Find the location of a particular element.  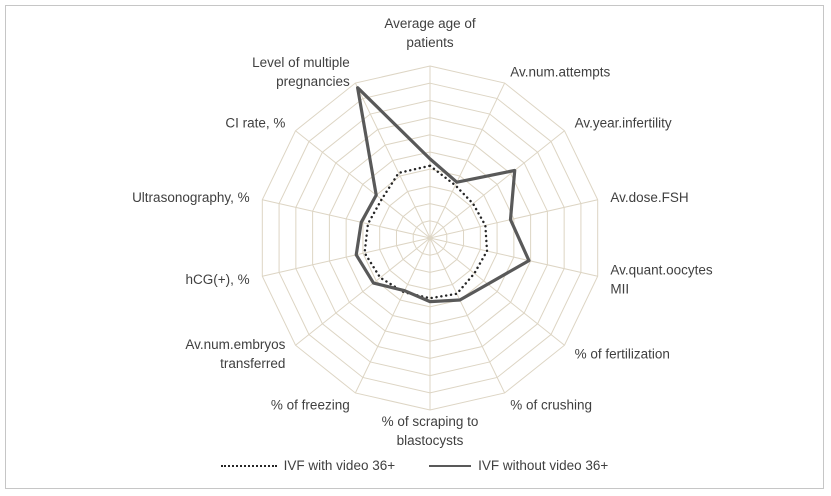

axis-label-5: % of fertilization is located at coordinates (622, 353).